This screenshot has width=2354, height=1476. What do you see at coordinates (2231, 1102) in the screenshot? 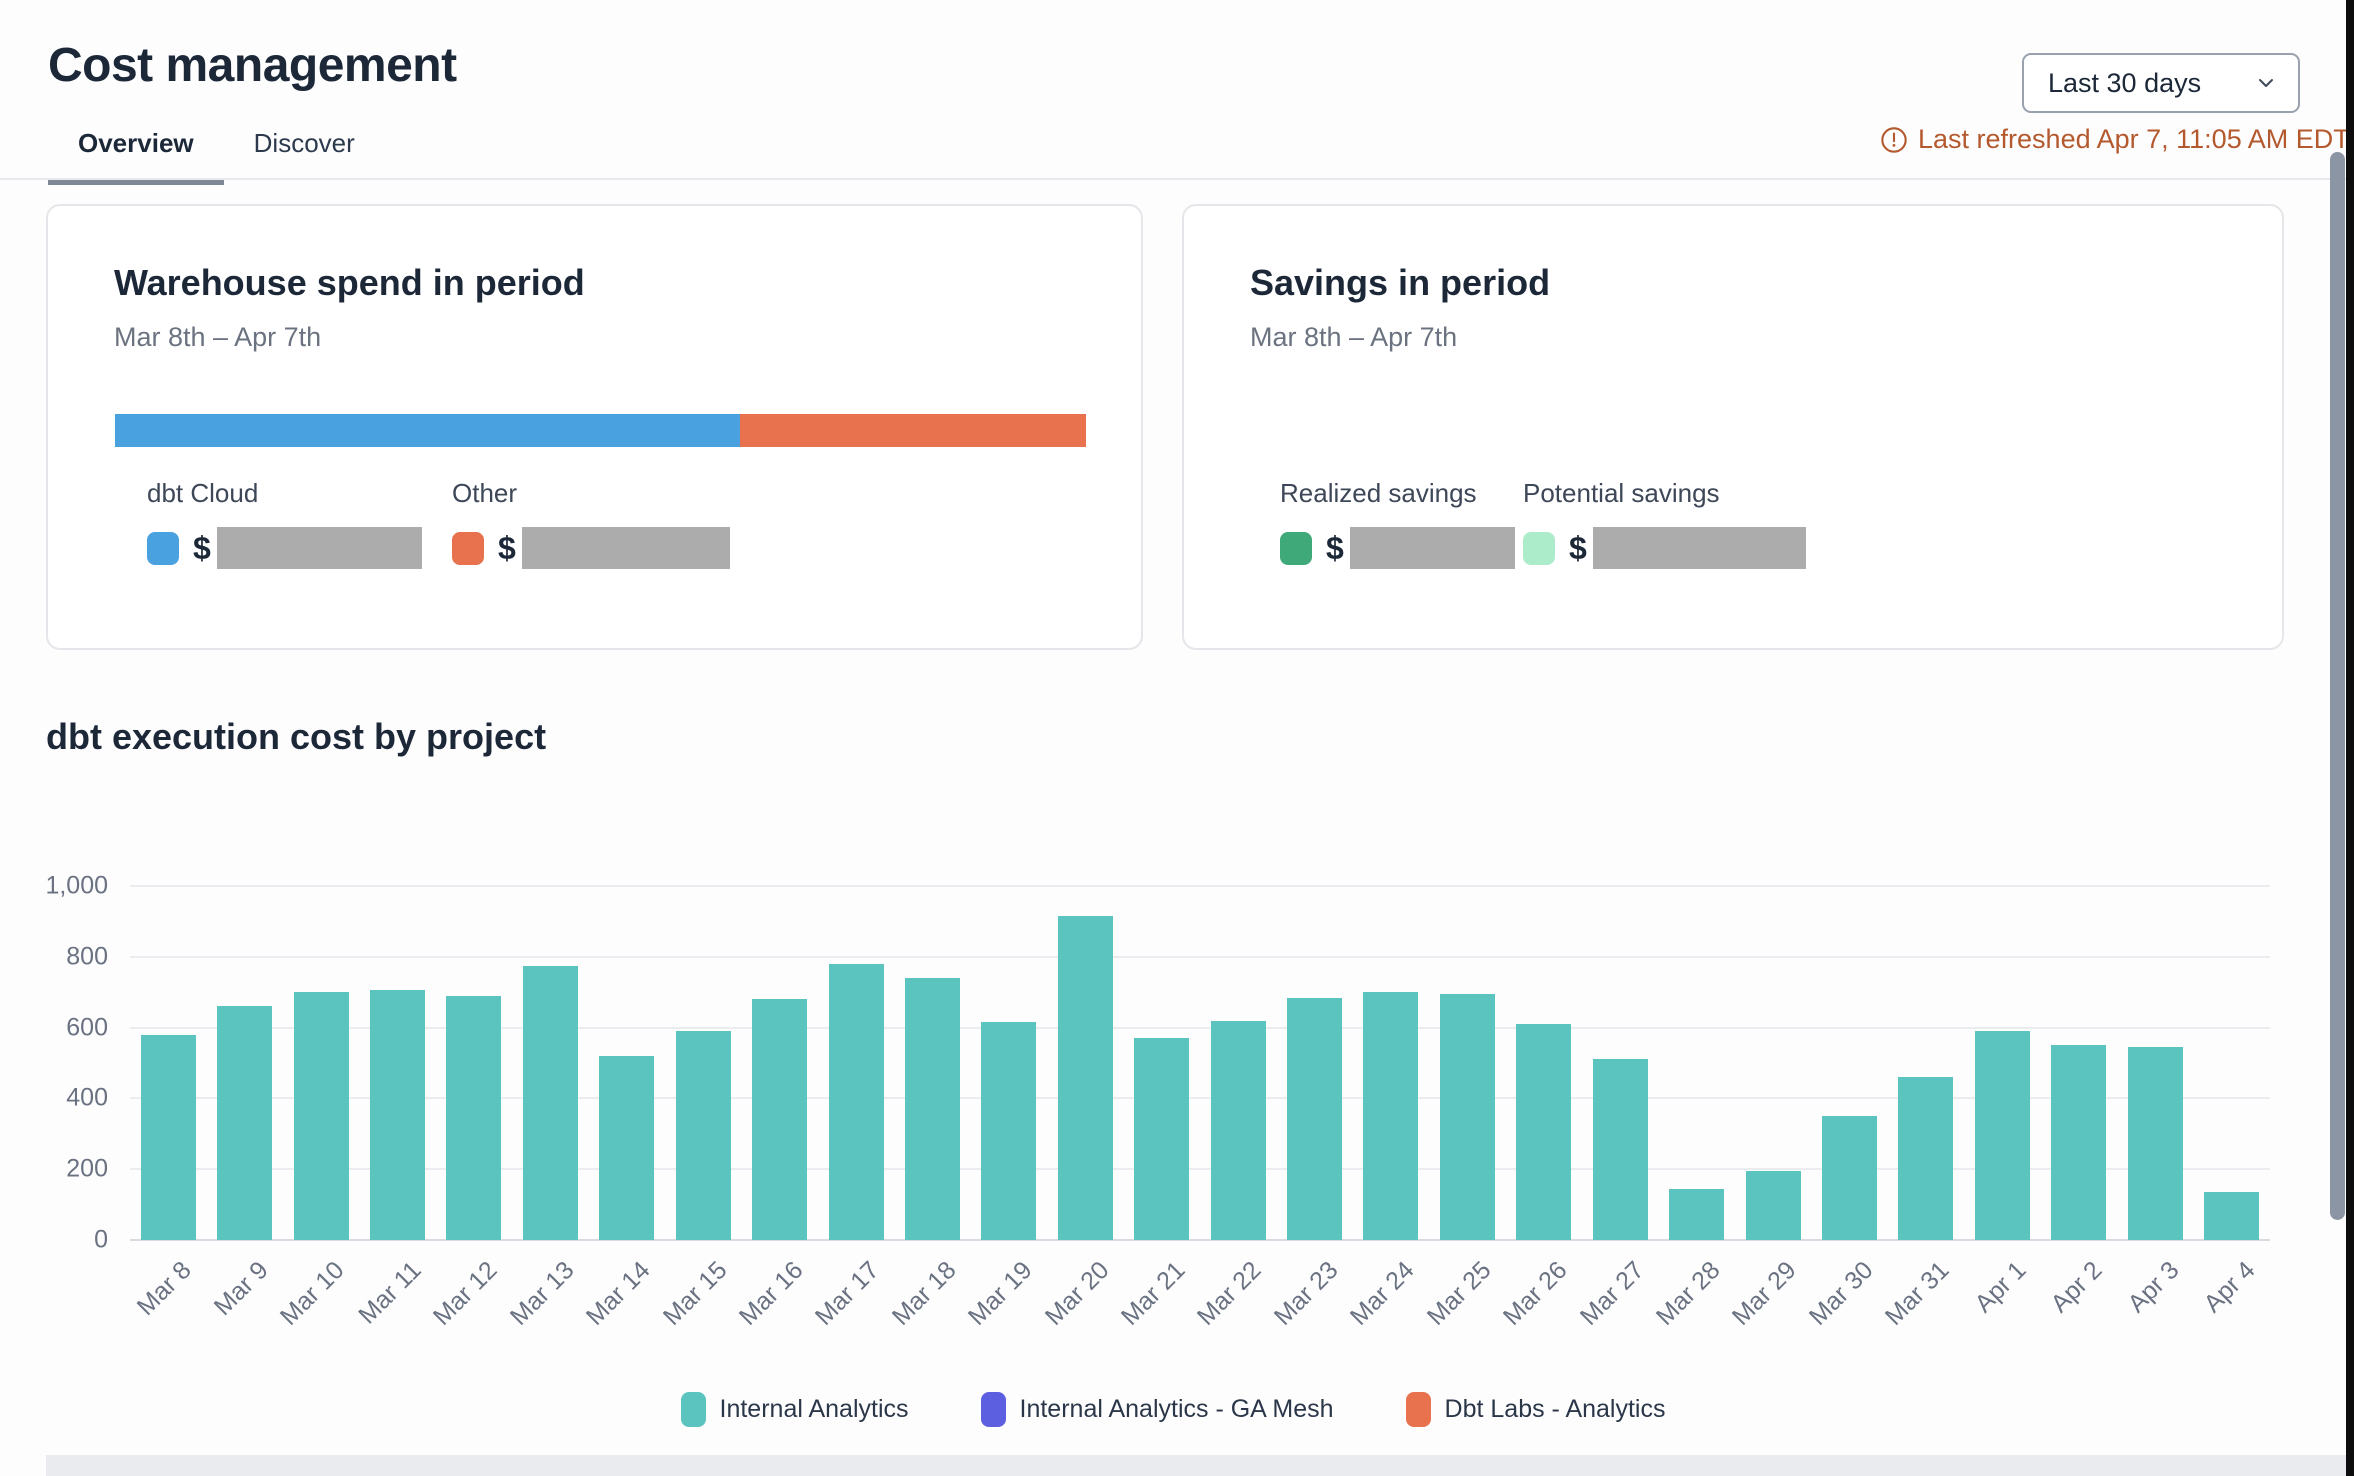
I see `bar-slot: Apr 4` at bounding box center [2231, 1102].